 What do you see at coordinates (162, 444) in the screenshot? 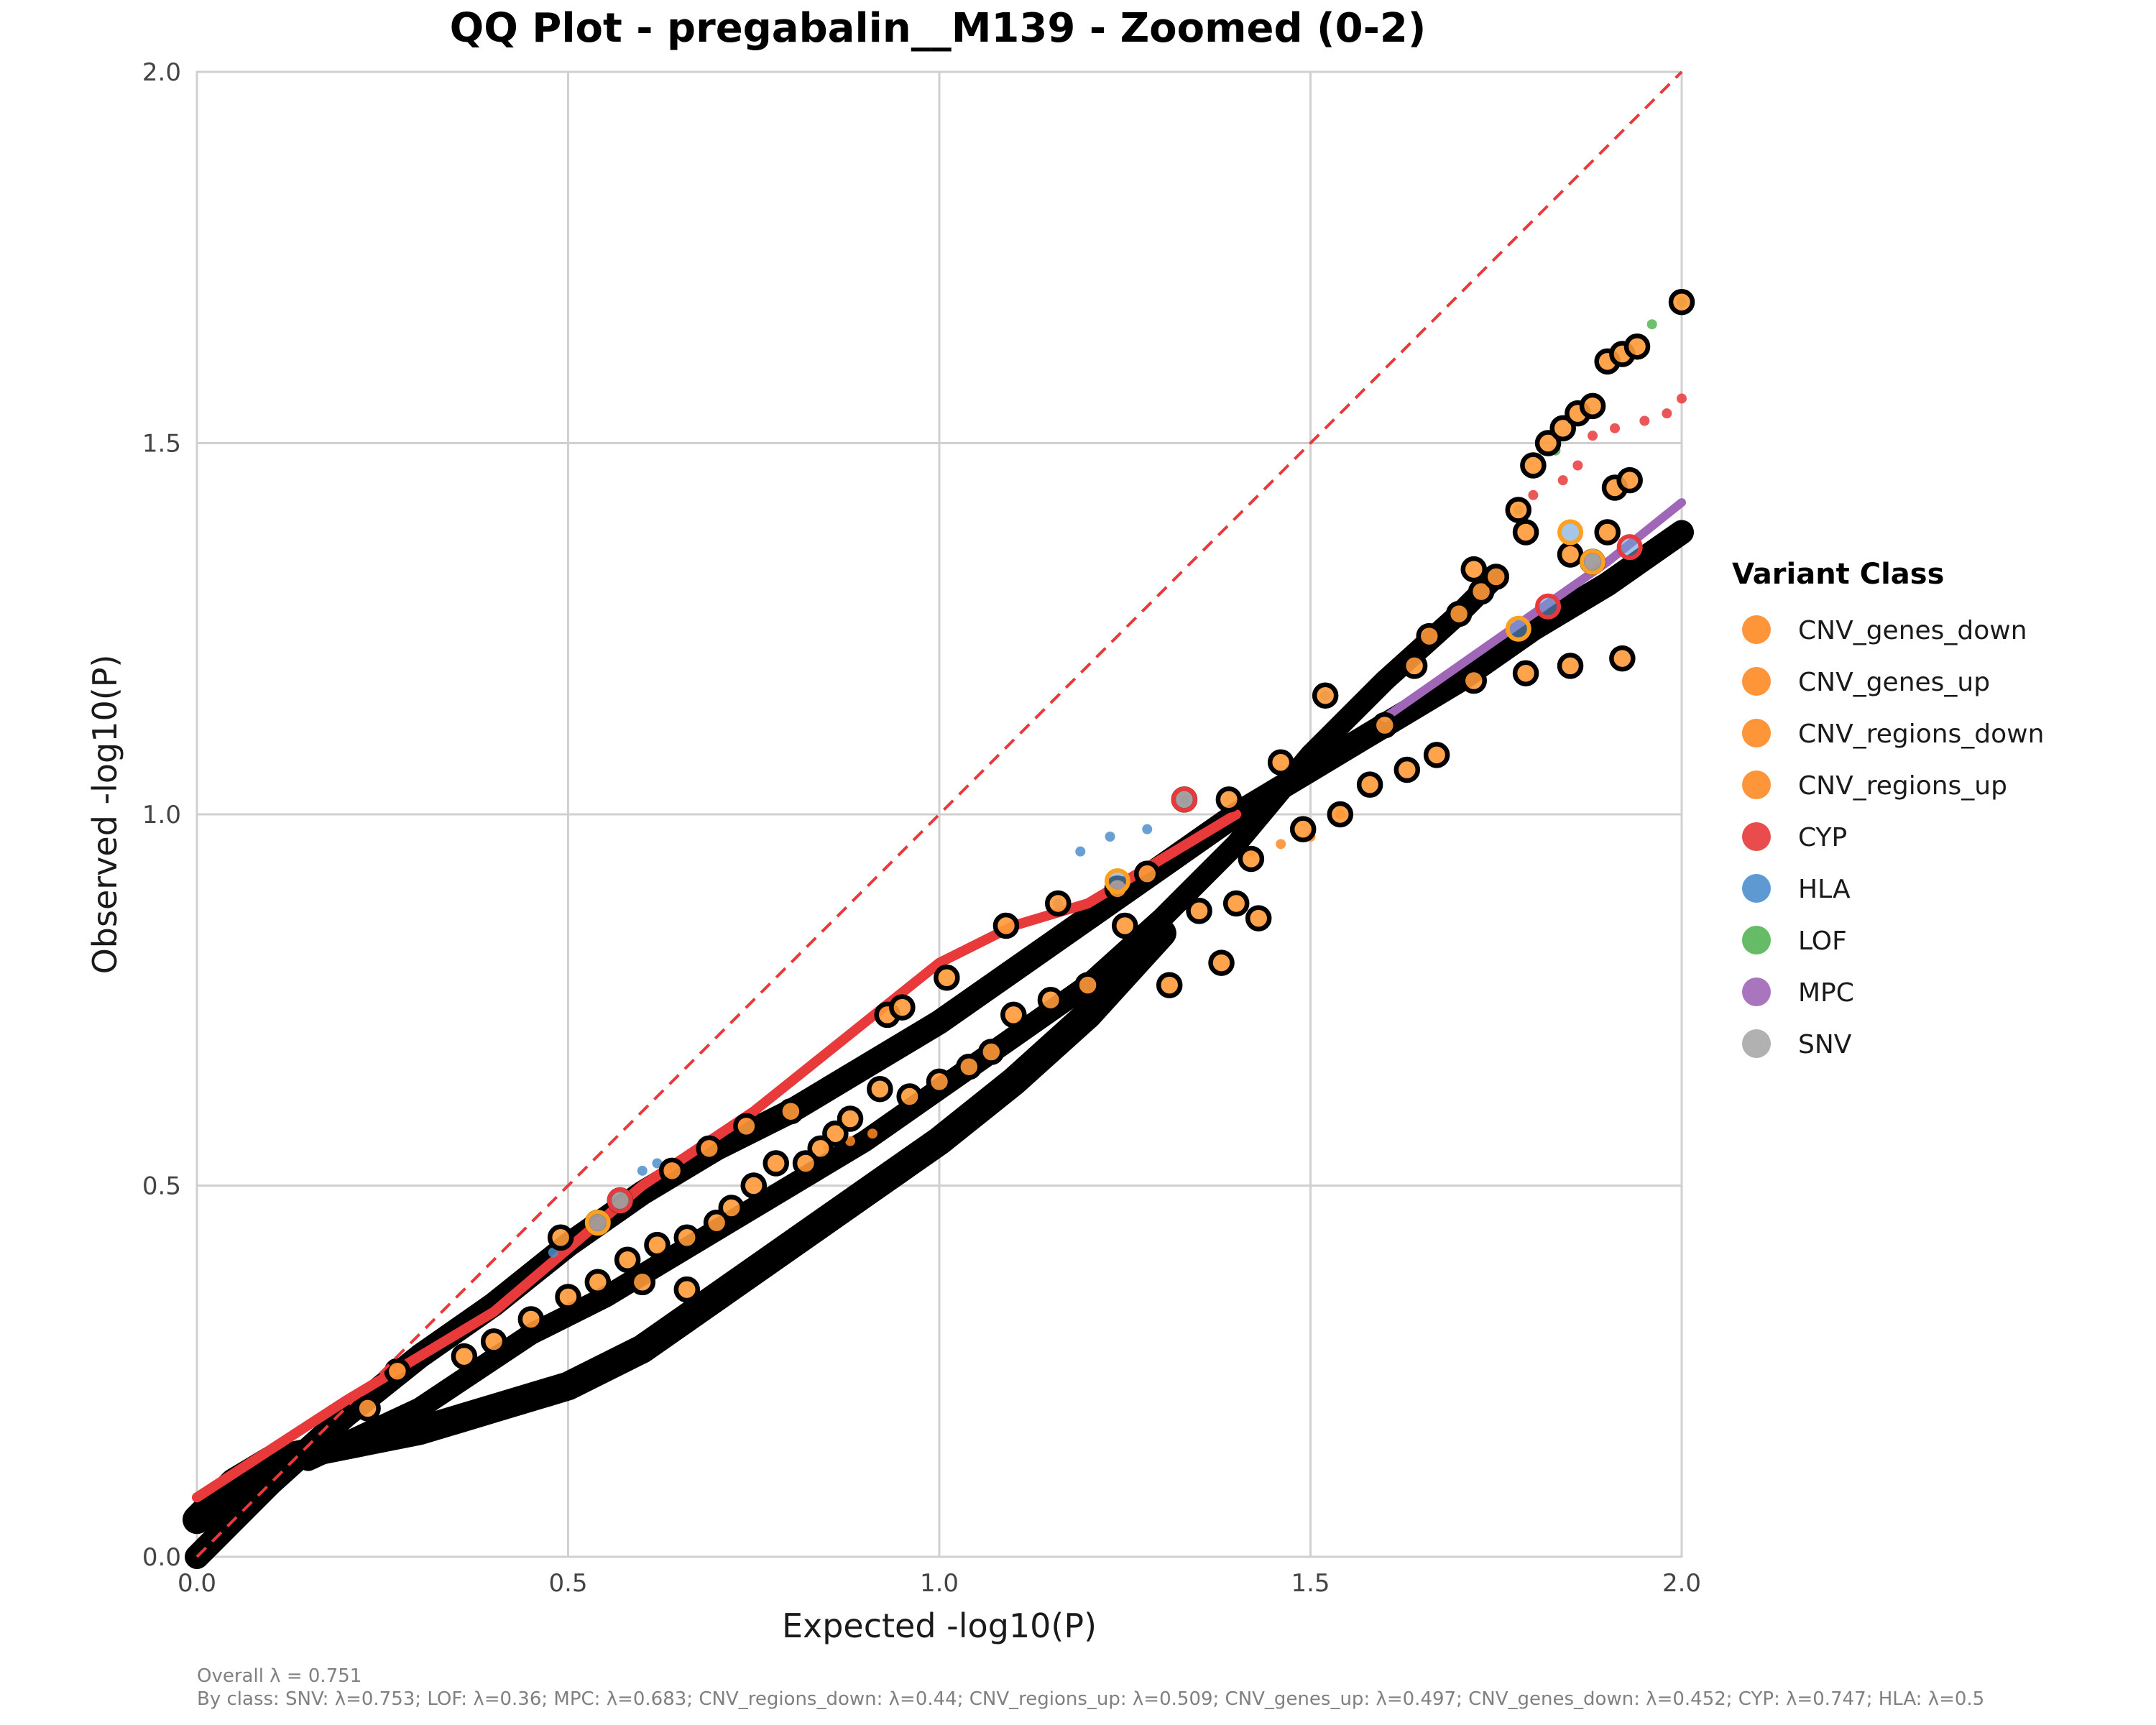
I see `y-tick-label: 1.5` at bounding box center [162, 444].